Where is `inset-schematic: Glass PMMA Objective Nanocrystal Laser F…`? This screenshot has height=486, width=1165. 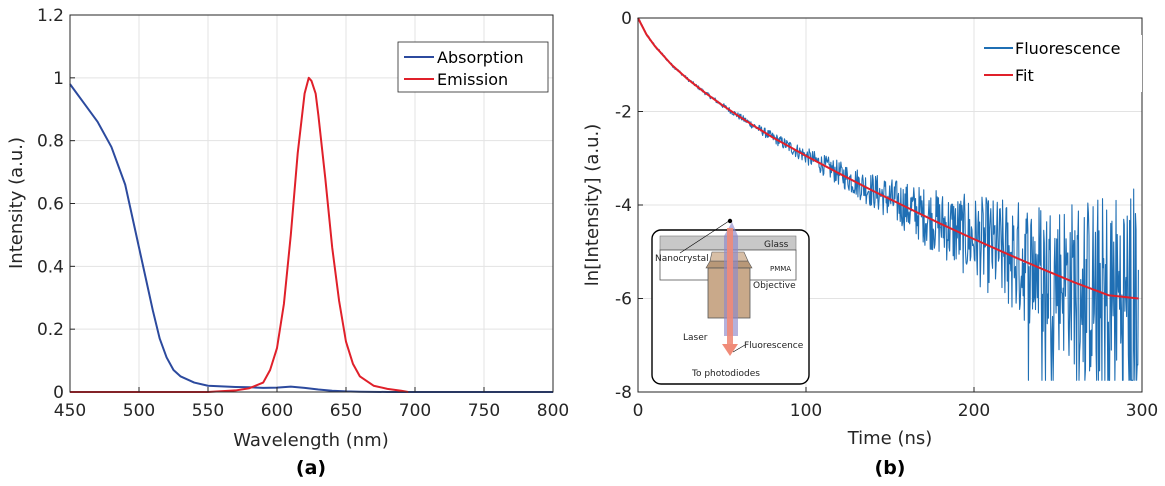 inset-schematic: Glass PMMA Objective Nanocrystal Laser F… is located at coordinates (730, 301).